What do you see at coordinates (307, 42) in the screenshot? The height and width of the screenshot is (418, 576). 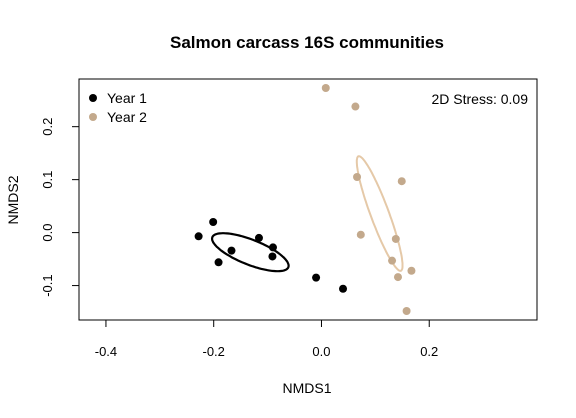 I see `chart-title: Salmon carcass 16S communities` at bounding box center [307, 42].